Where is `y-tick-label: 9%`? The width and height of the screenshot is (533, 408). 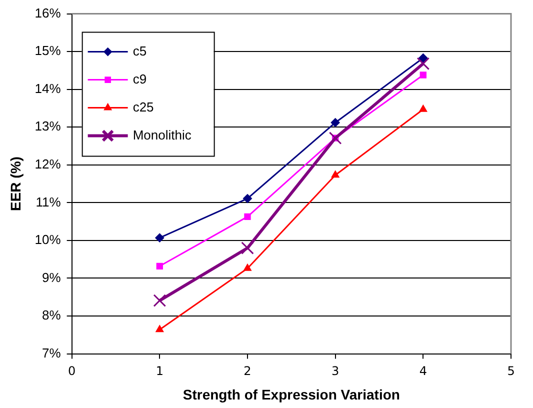 y-tick-label: 9% is located at coordinates (52, 277).